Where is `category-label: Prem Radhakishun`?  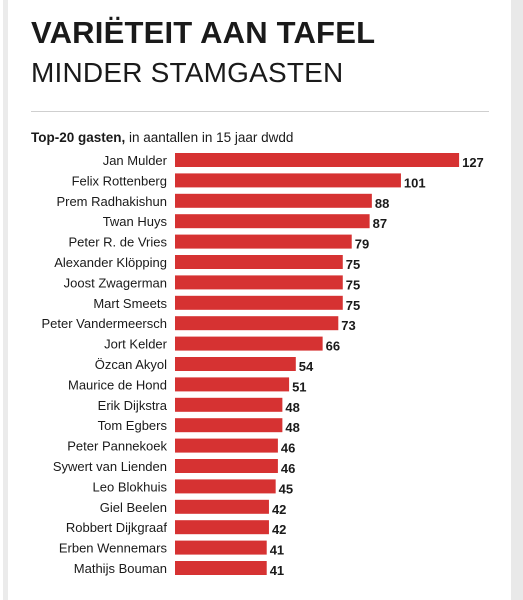
category-label: Prem Radhakishun is located at coordinates (111, 201).